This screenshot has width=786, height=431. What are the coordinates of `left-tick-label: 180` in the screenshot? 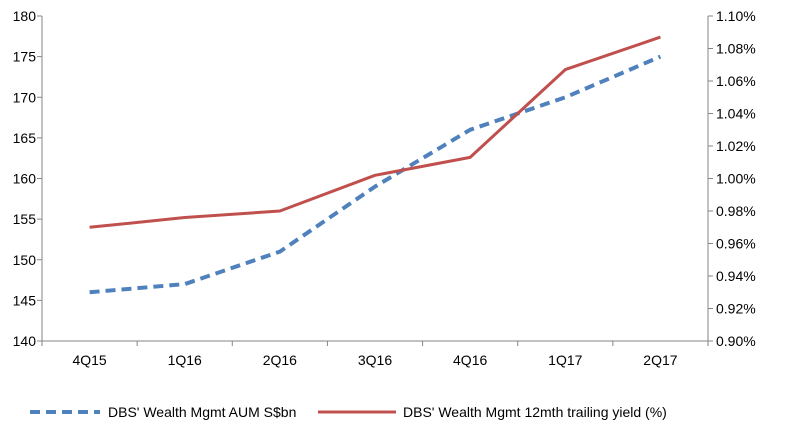 It's located at (25, 16).